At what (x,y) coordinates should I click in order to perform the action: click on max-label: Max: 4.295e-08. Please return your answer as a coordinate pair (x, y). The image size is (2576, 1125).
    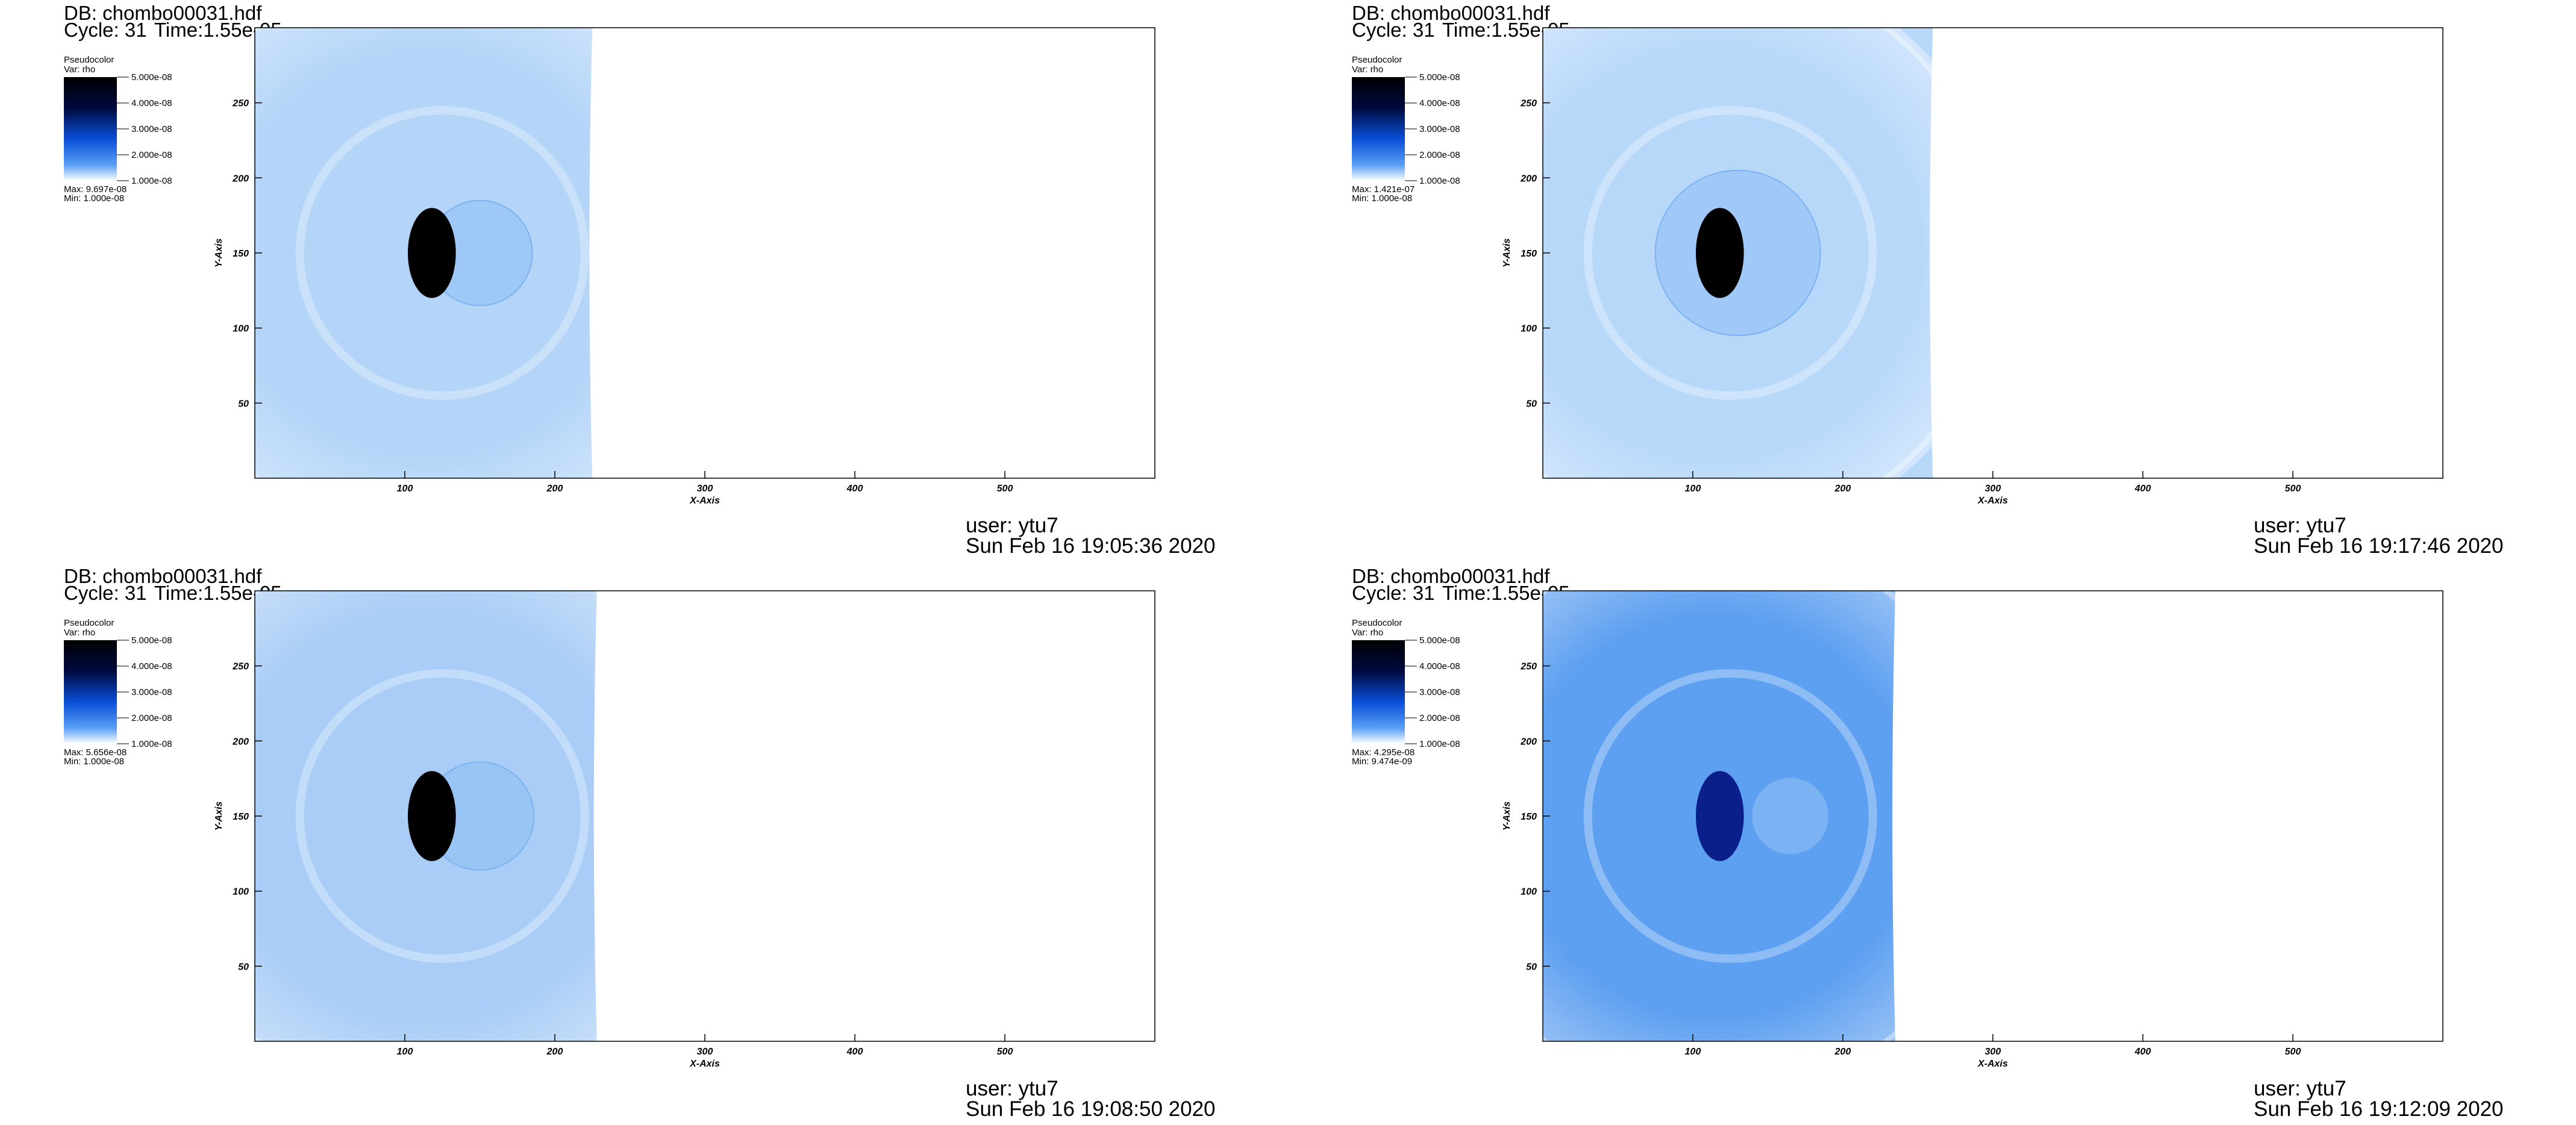
    Looking at the image, I should click on (1383, 752).